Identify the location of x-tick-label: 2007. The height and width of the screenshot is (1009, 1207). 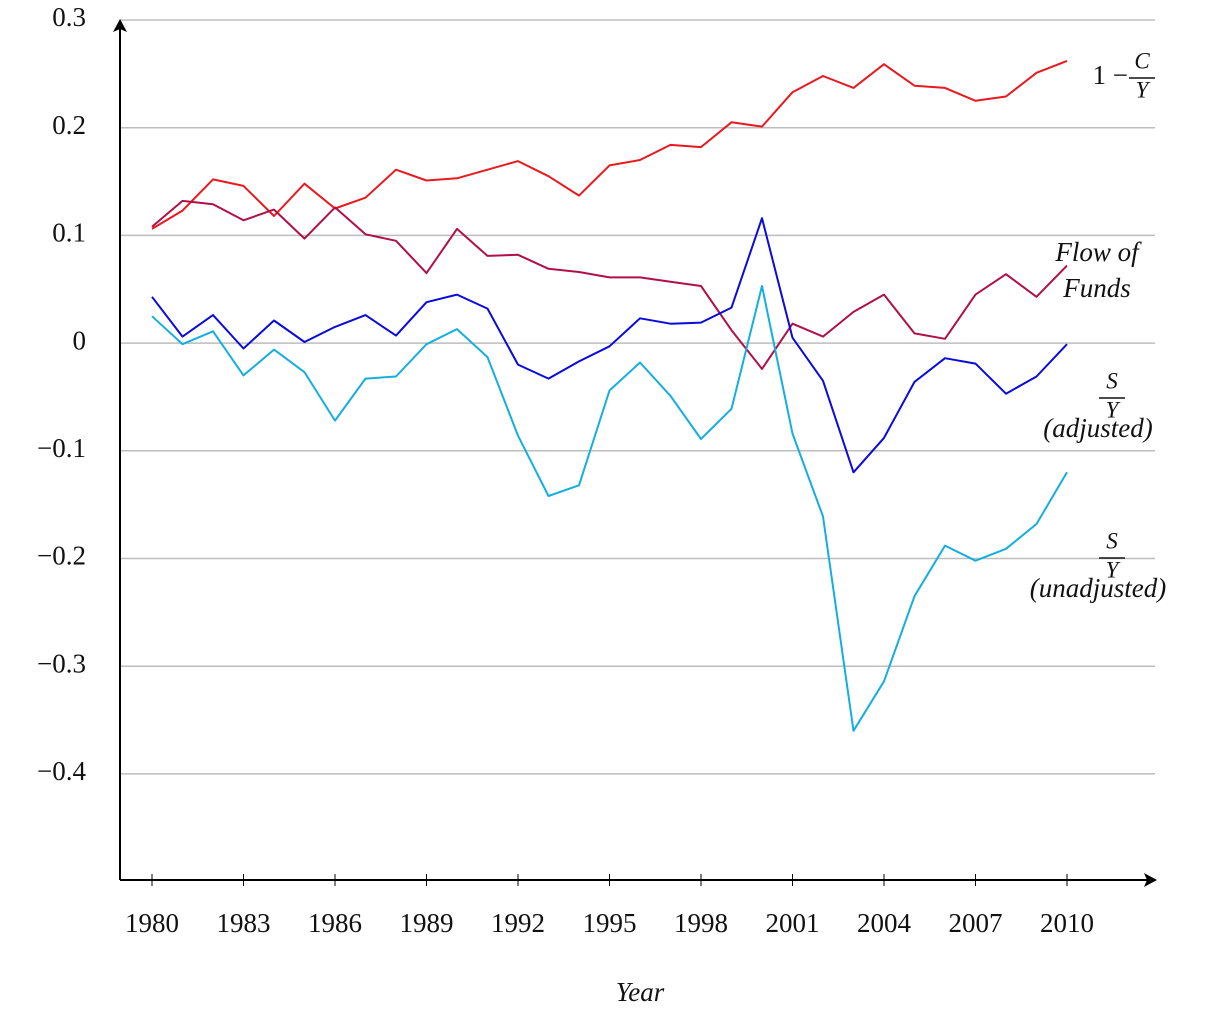
(976, 923).